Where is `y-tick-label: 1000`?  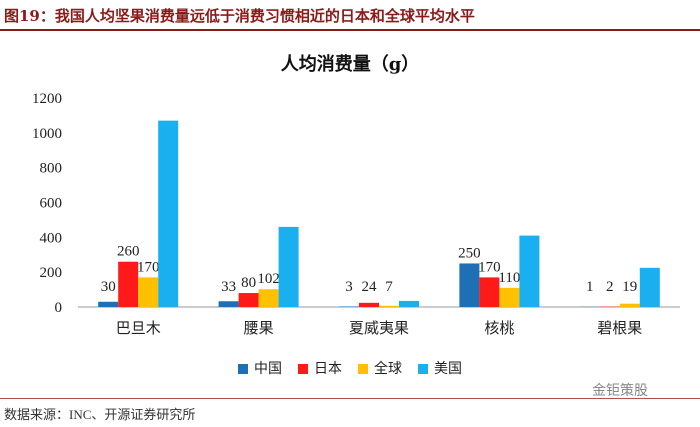
y-tick-label: 1000 is located at coordinates (47, 134).